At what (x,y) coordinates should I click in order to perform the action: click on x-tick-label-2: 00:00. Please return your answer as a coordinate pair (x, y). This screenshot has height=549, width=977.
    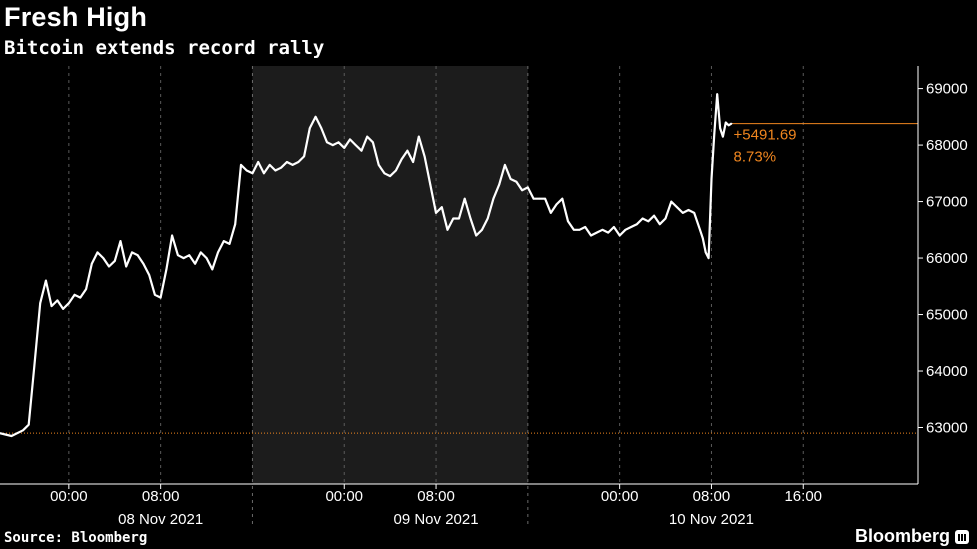
    Looking at the image, I should click on (344, 496).